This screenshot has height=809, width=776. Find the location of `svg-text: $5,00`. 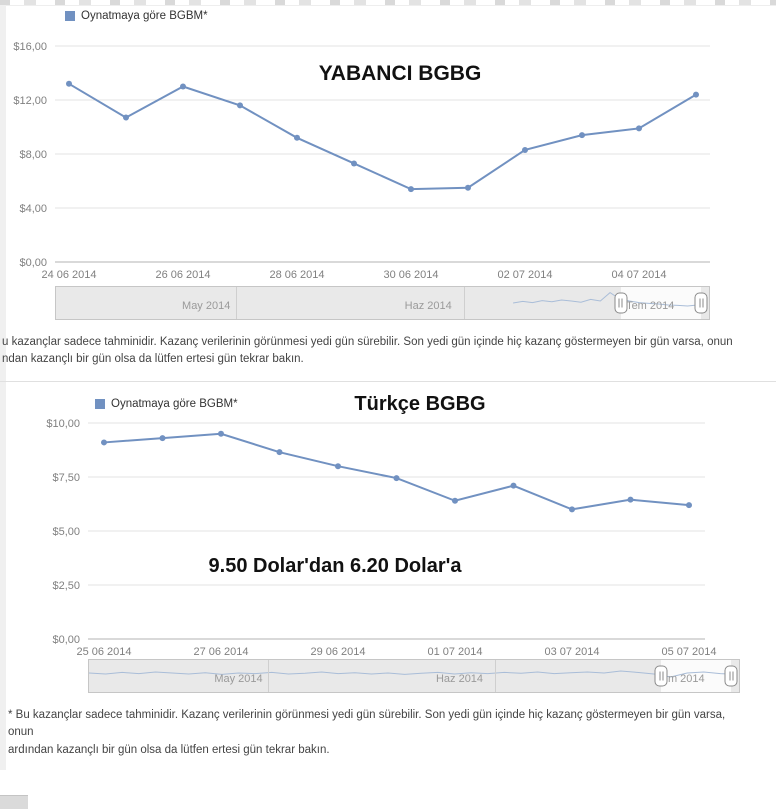

svg-text: $5,00 is located at coordinates (66, 532).